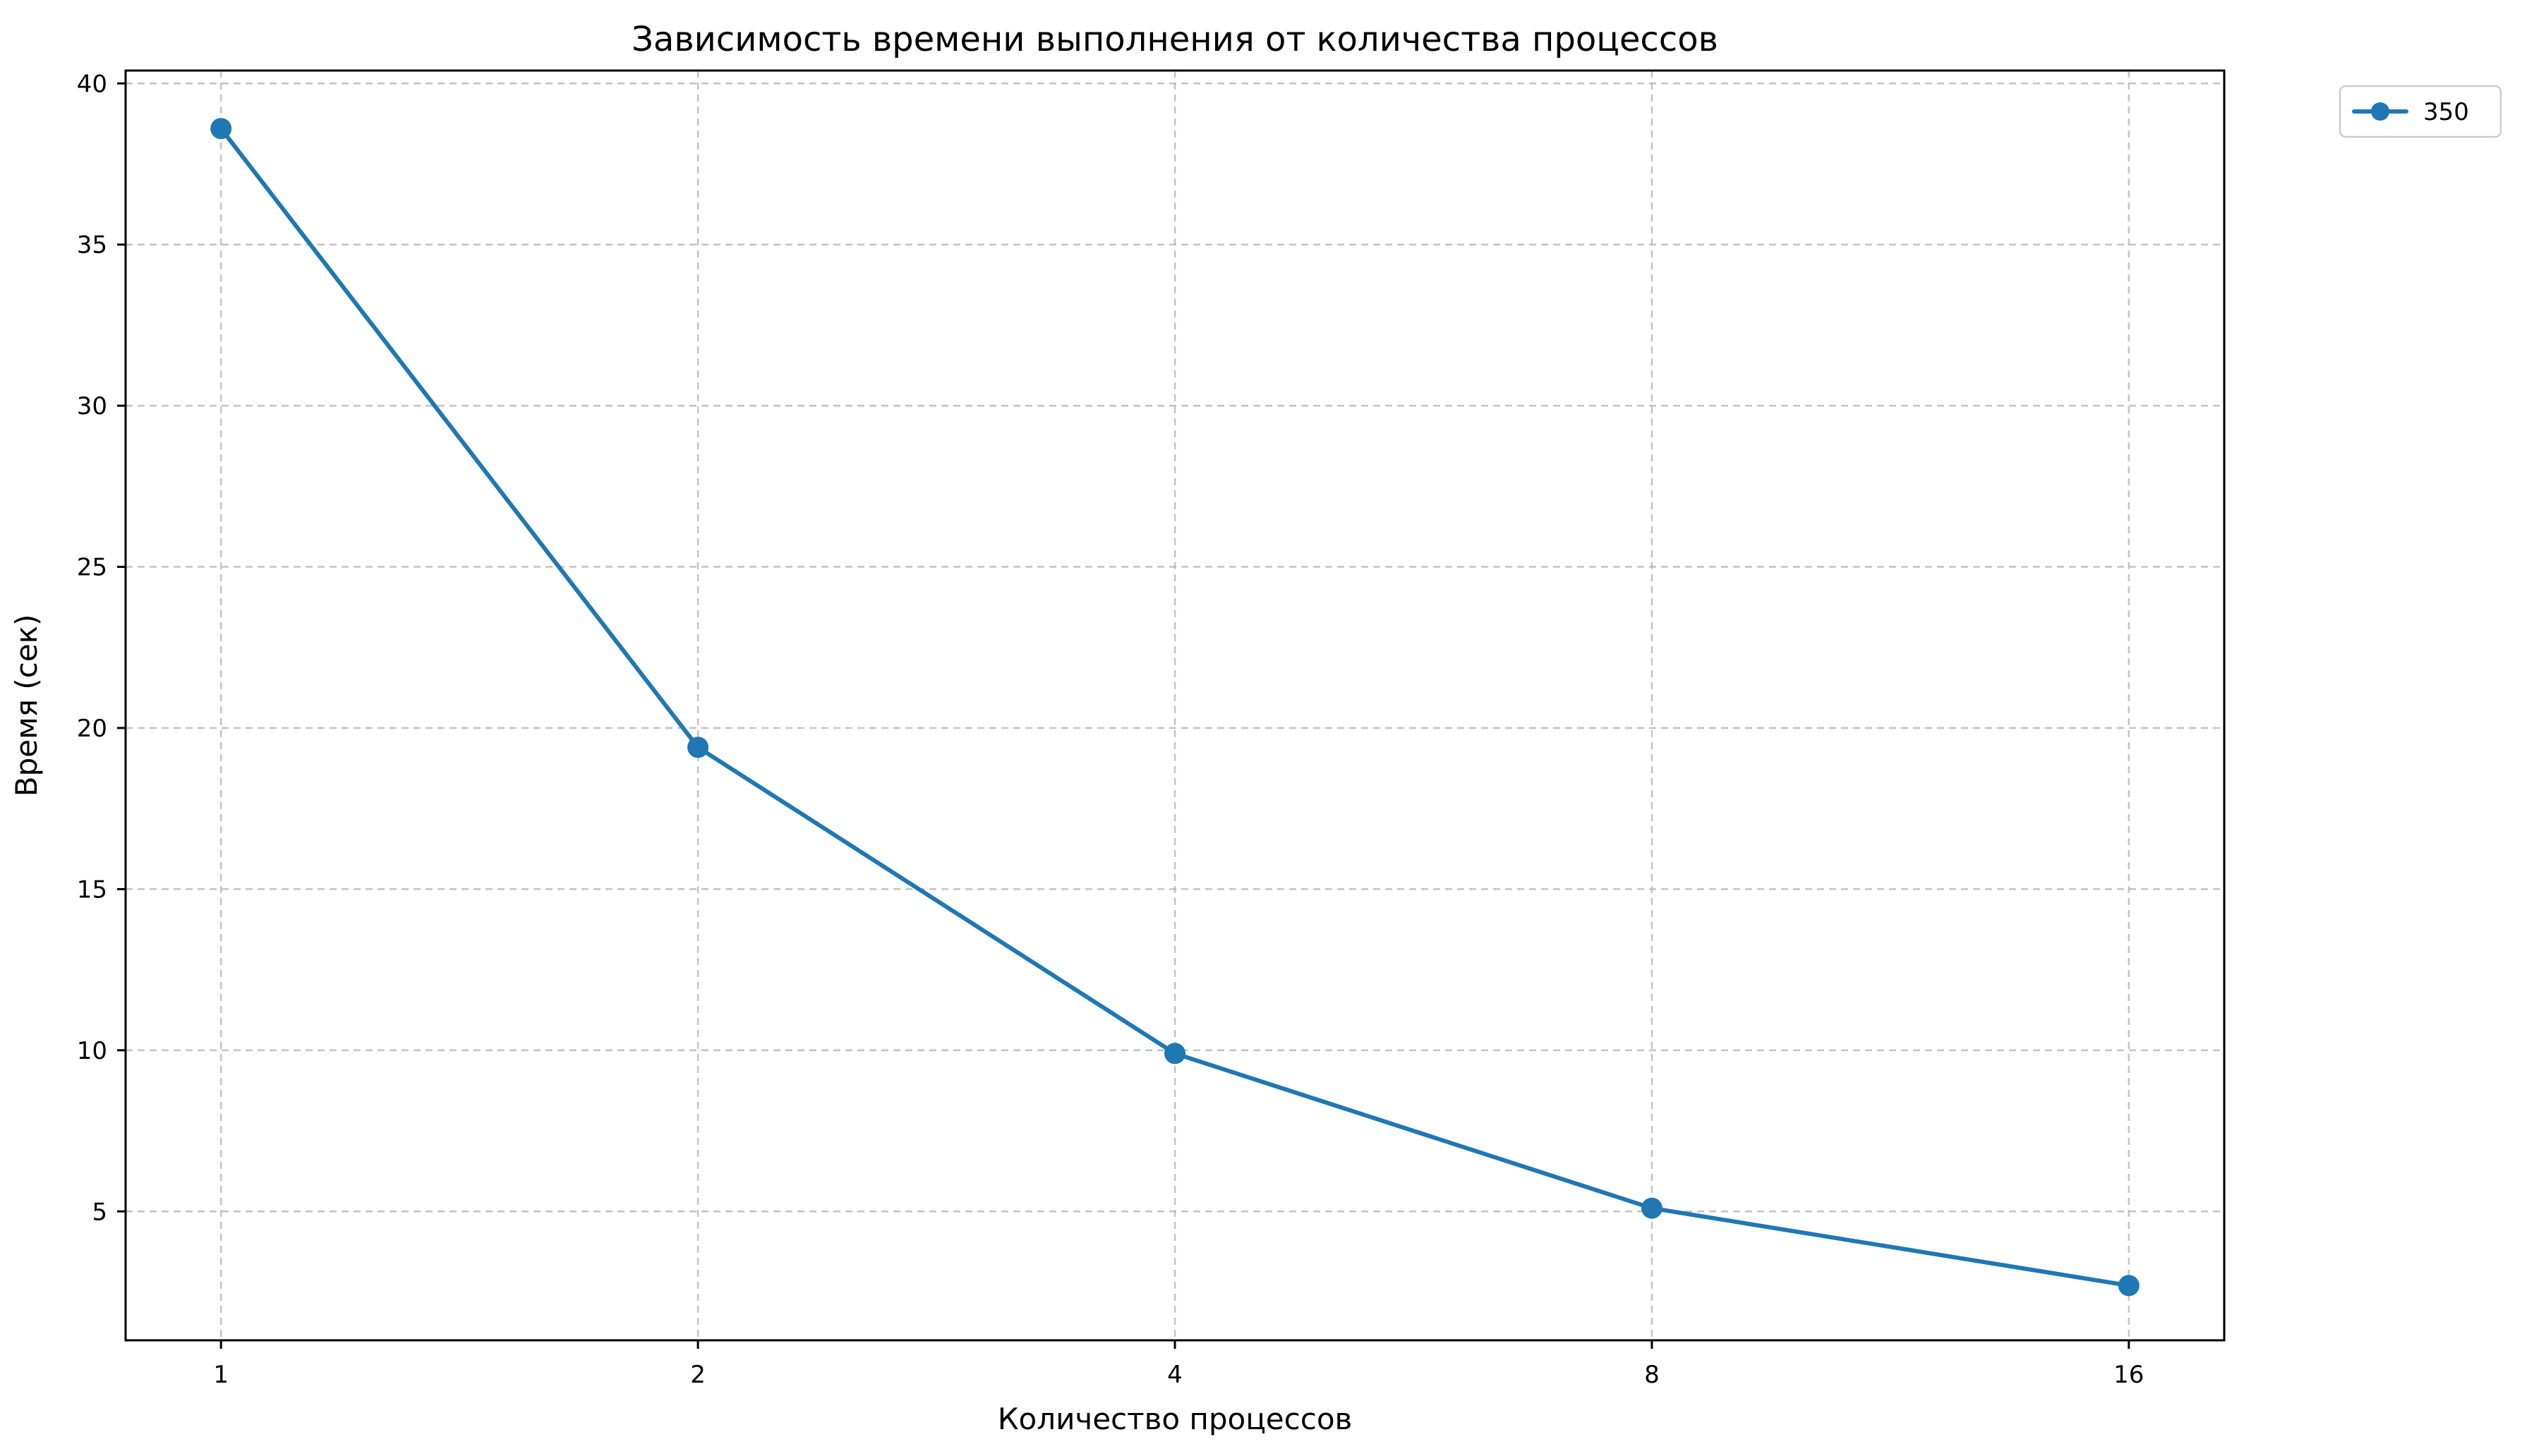 The height and width of the screenshot is (1456, 2522). I want to click on x-tick-label: 16, so click(2128, 1375).